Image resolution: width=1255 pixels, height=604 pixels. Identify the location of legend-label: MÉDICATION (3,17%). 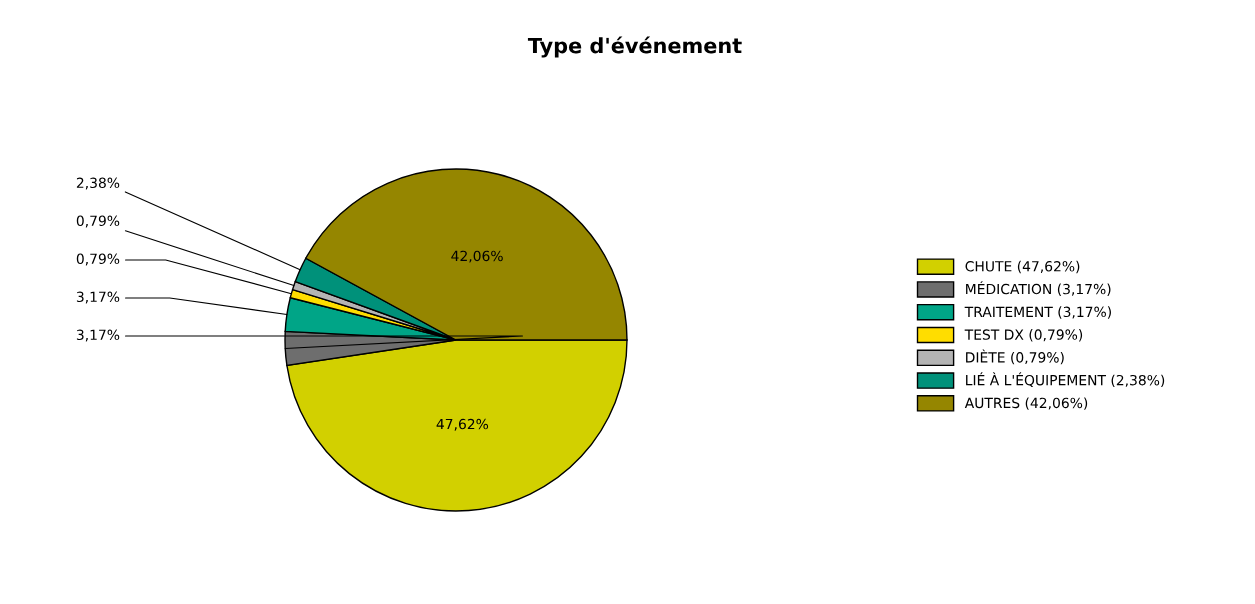
(1038, 288).